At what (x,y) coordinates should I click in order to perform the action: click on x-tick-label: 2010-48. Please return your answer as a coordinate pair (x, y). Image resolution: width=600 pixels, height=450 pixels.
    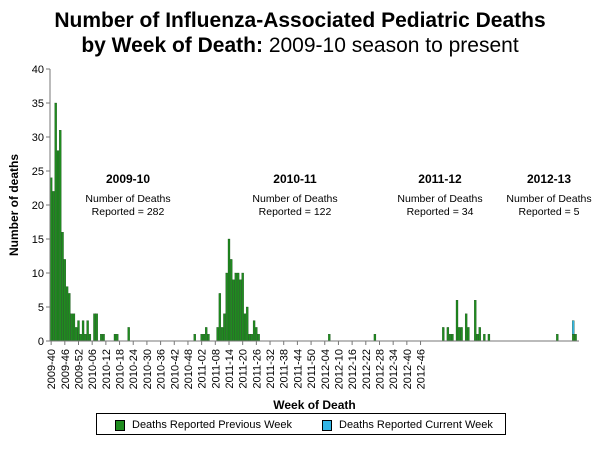
    Looking at the image, I should click on (189, 369).